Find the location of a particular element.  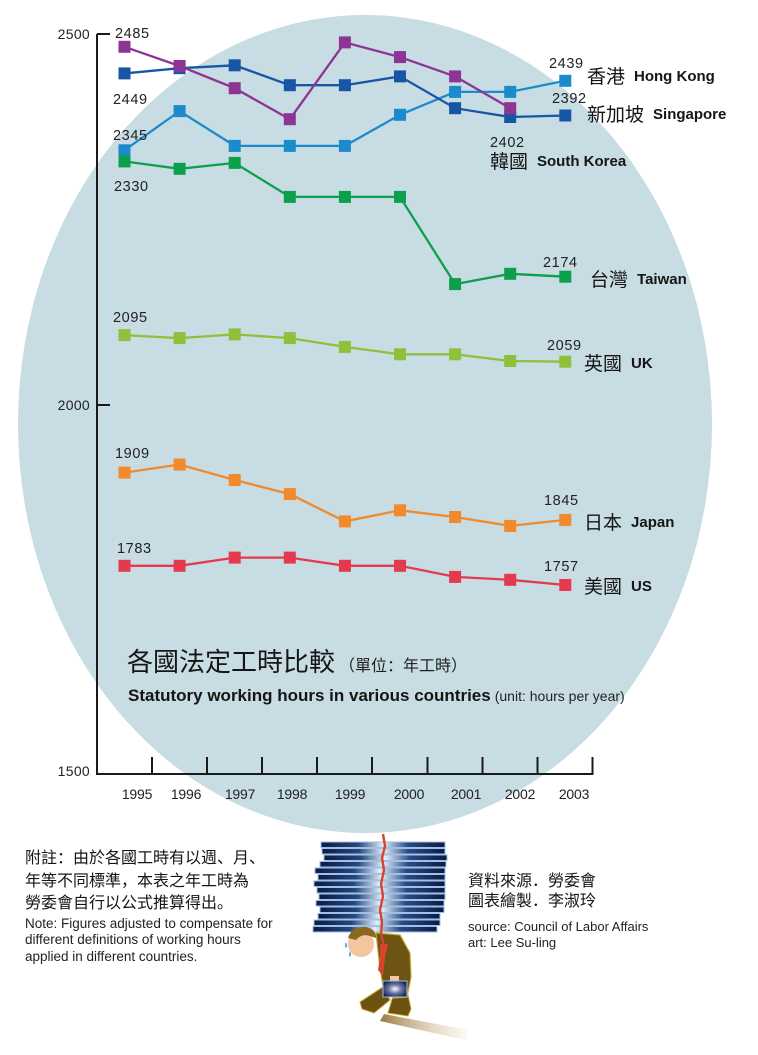

marker-taiwan-2001 is located at coordinates (455, 284).